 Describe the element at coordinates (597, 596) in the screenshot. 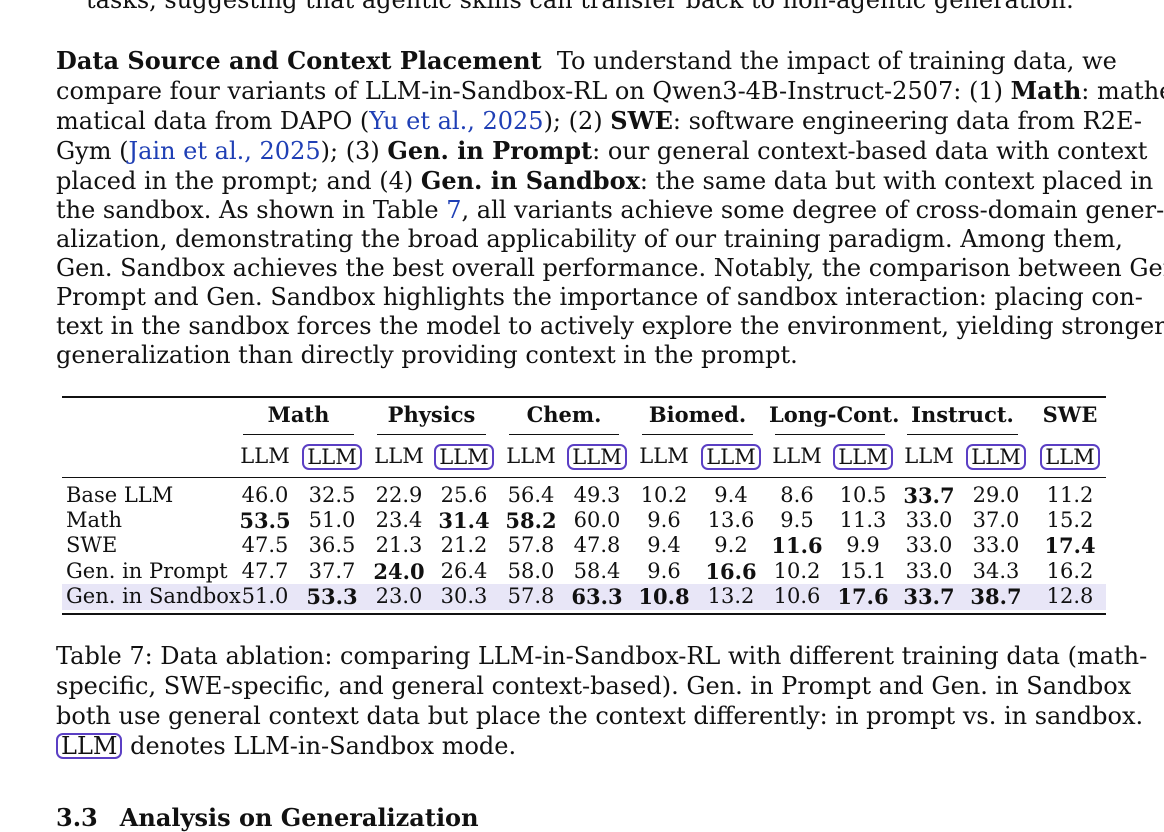

I see `table-cell: 63.3` at that location.